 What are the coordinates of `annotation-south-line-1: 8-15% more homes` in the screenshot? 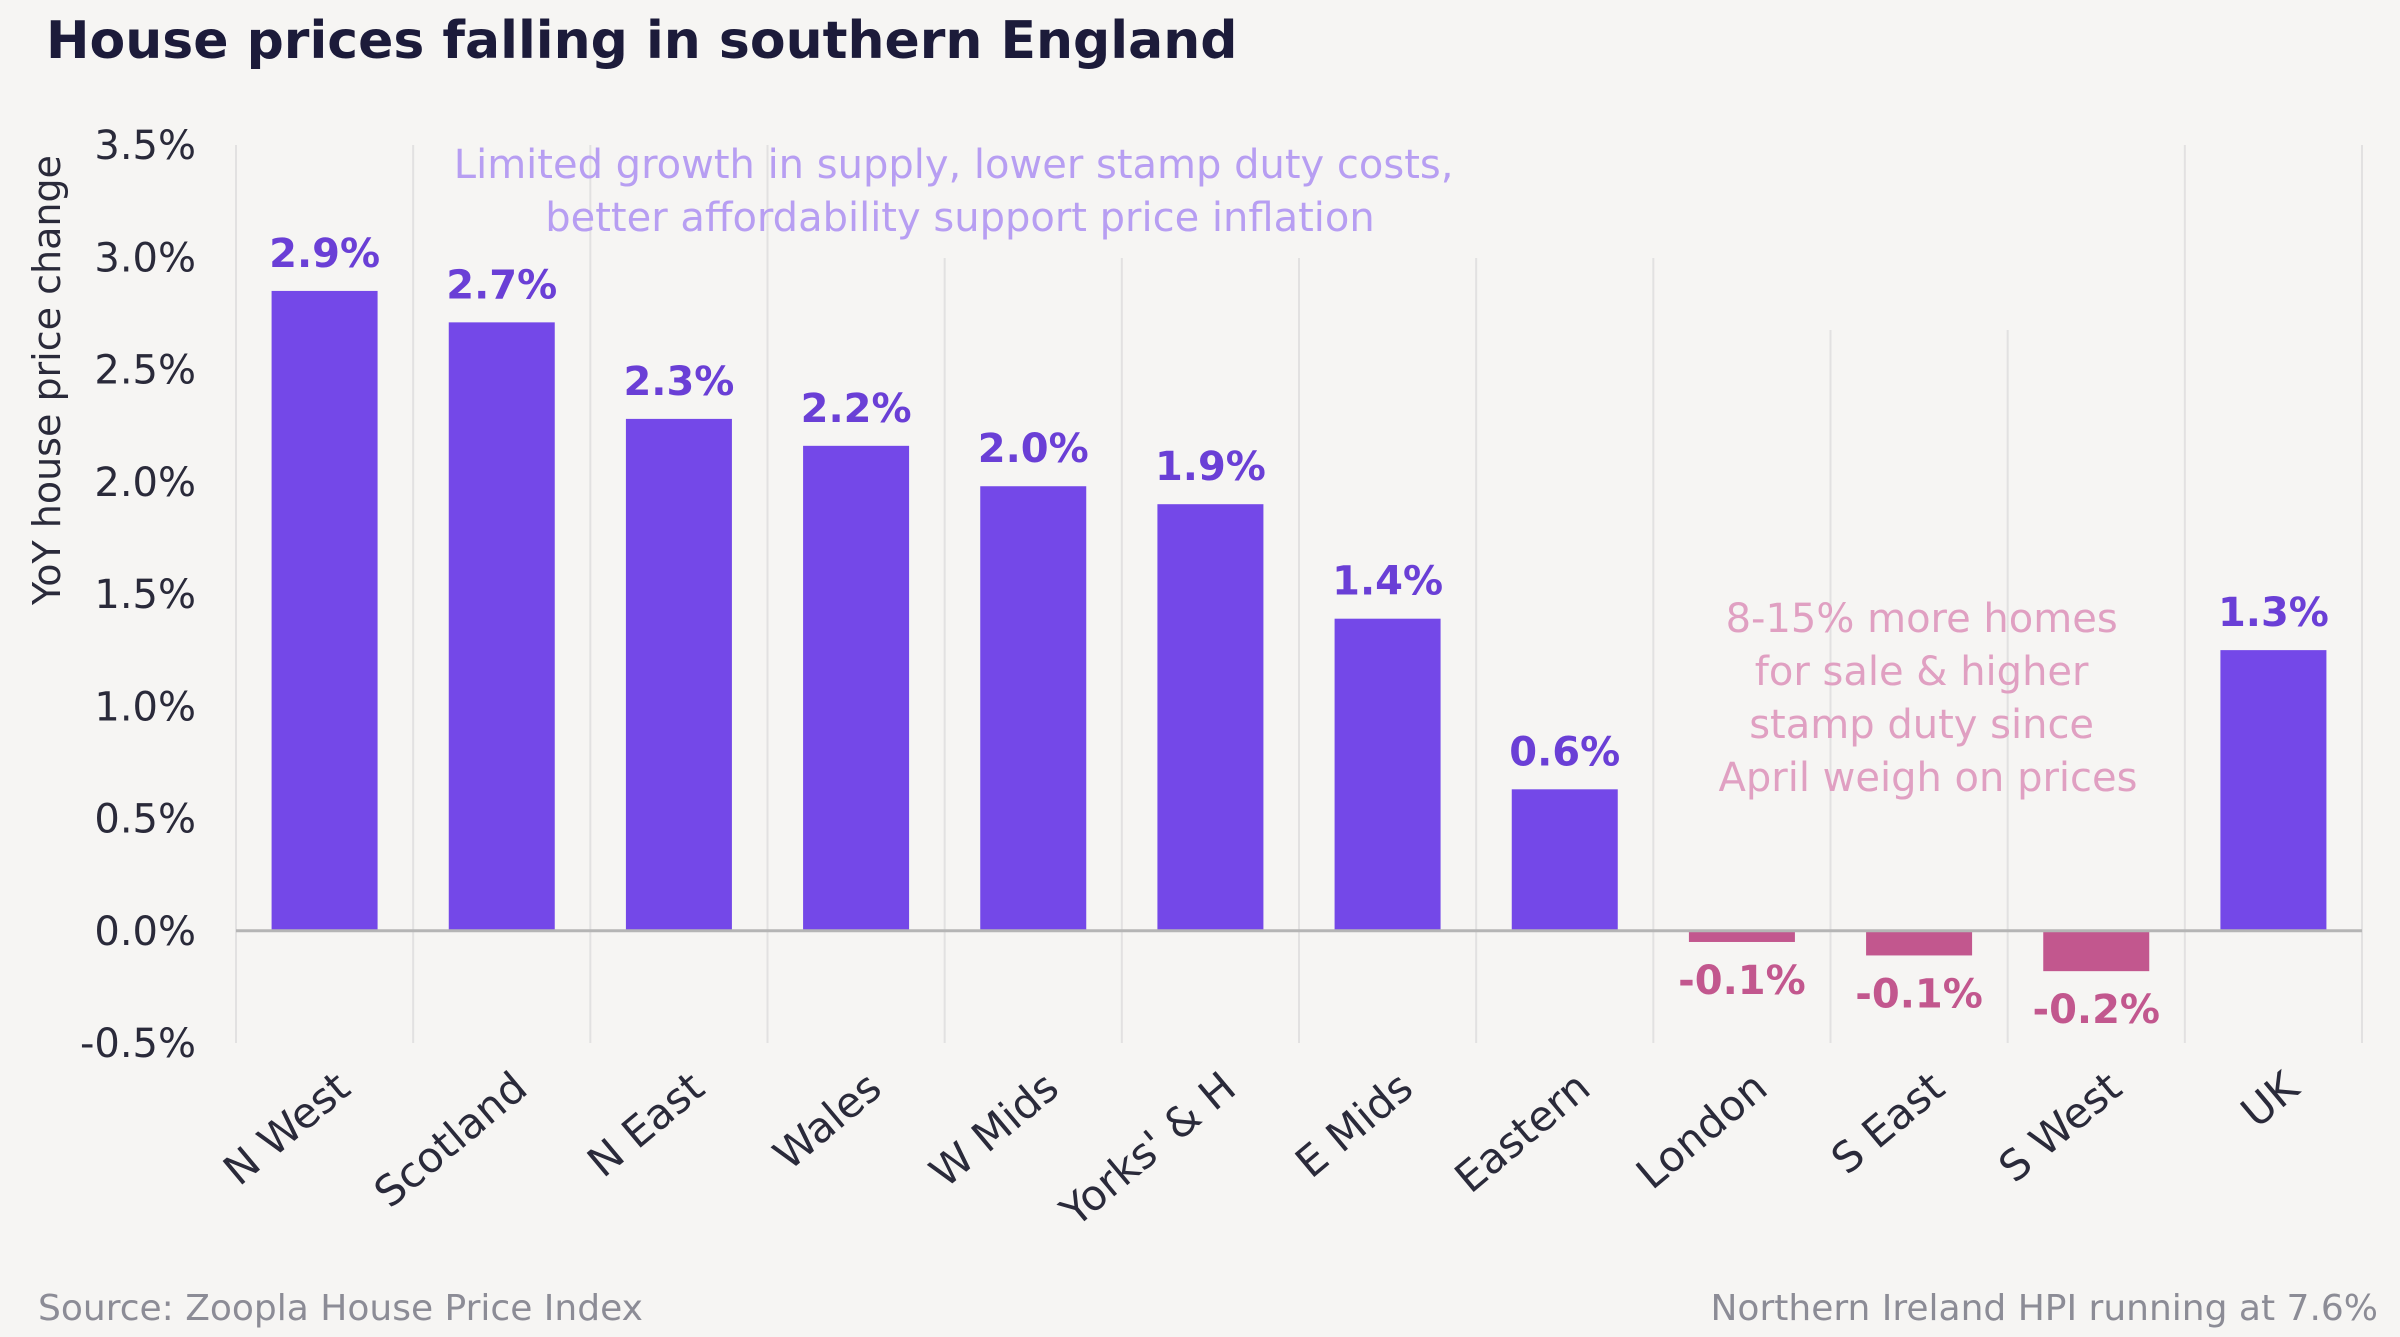 It's located at (1922, 619).